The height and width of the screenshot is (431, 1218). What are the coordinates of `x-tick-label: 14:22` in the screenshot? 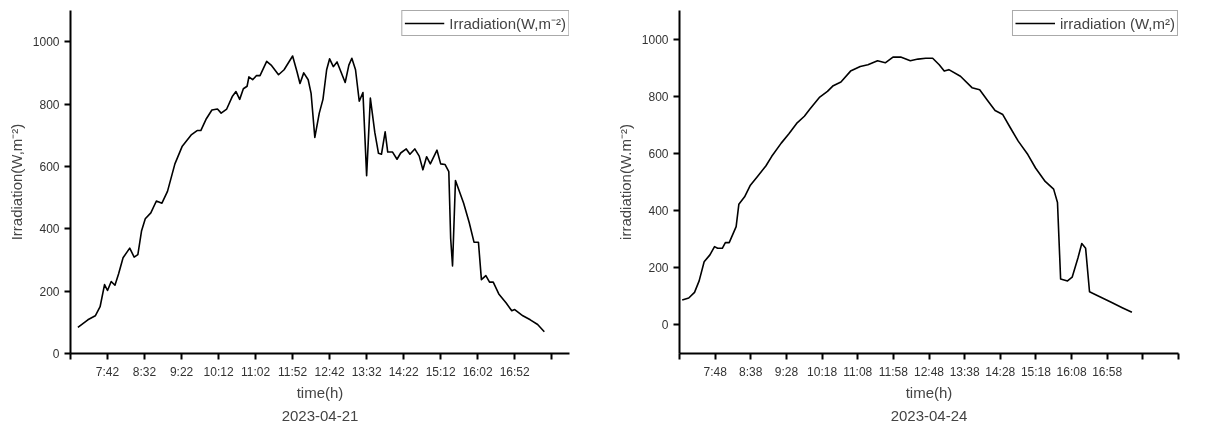 It's located at (403, 371).